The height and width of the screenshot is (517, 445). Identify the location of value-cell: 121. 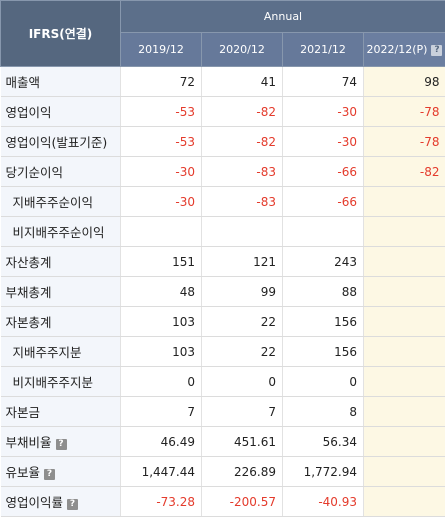
(242, 262).